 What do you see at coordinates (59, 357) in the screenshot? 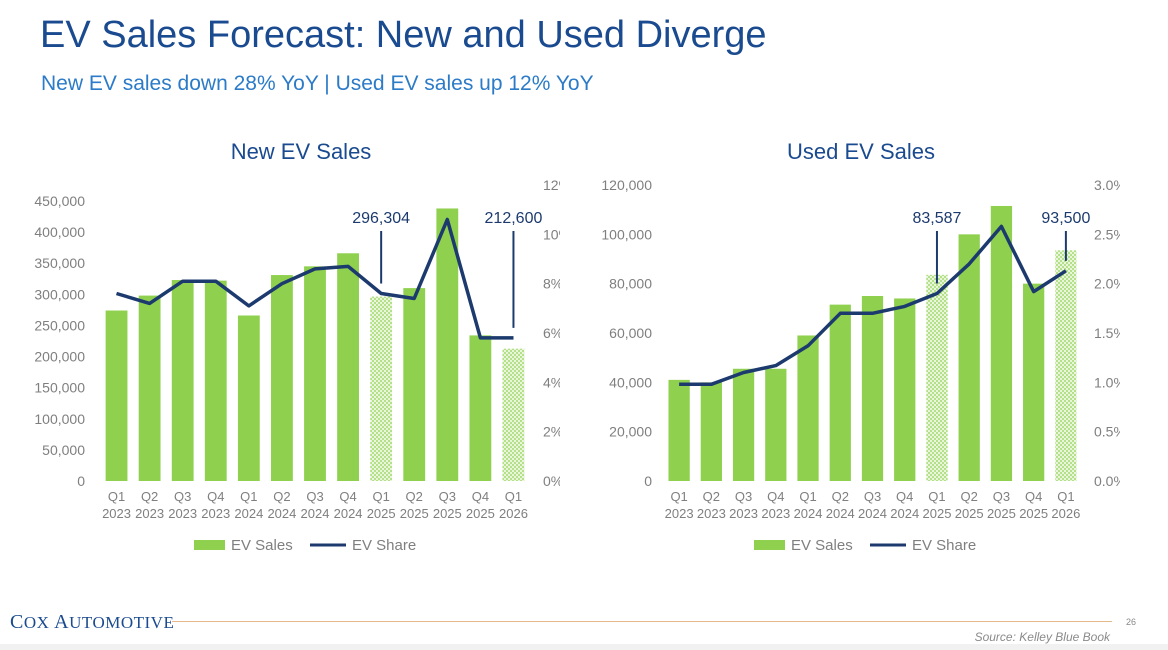
I see `y-left-tick-label: 200,000` at bounding box center [59, 357].